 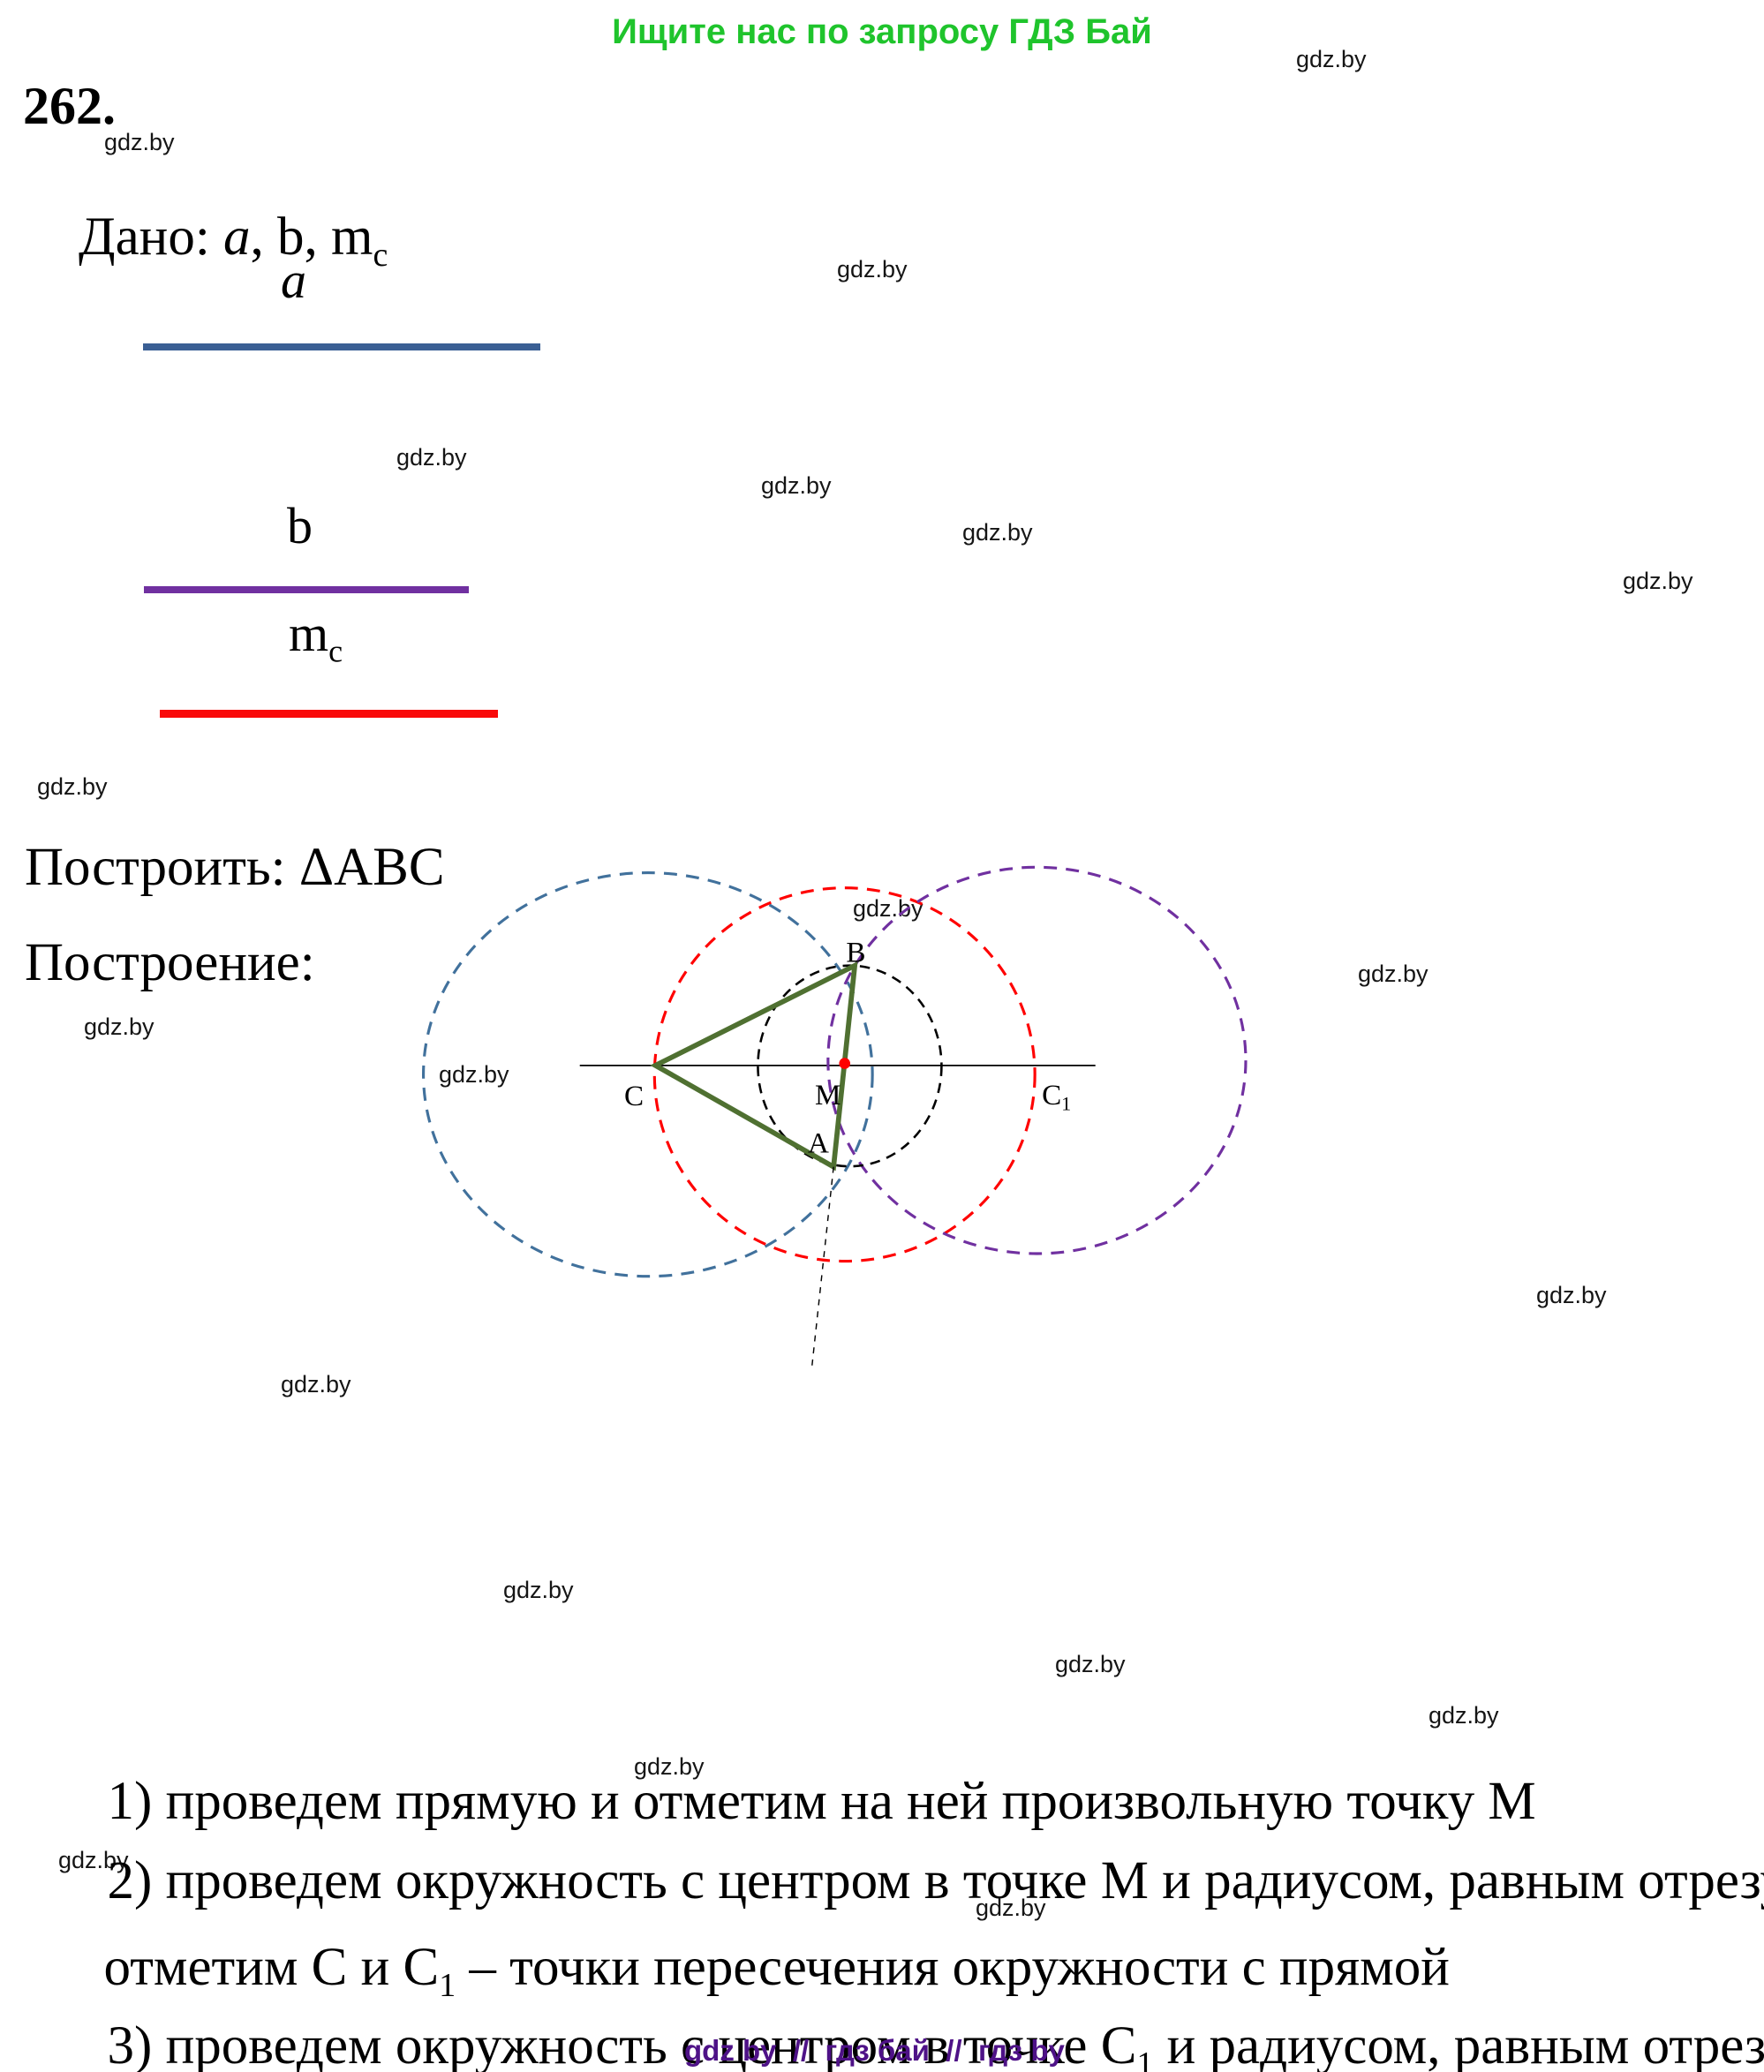 I want to click on segment-mc-label: mc, so click(x=316, y=637).